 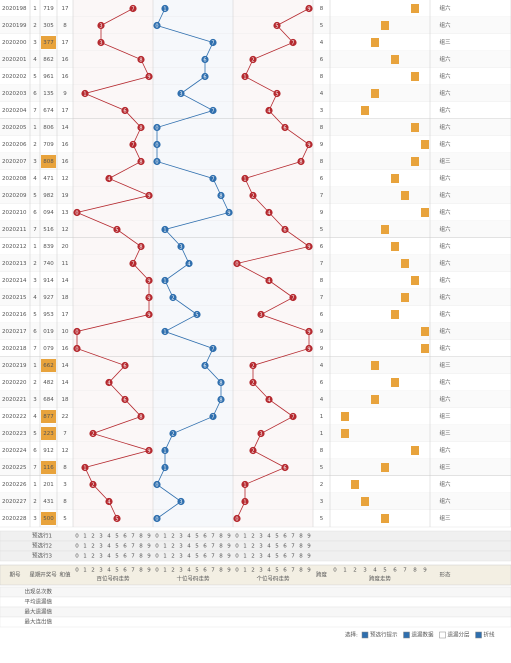 What do you see at coordinates (335, 571) in the screenshot?
I see `header-digit: 0` at bounding box center [335, 571].